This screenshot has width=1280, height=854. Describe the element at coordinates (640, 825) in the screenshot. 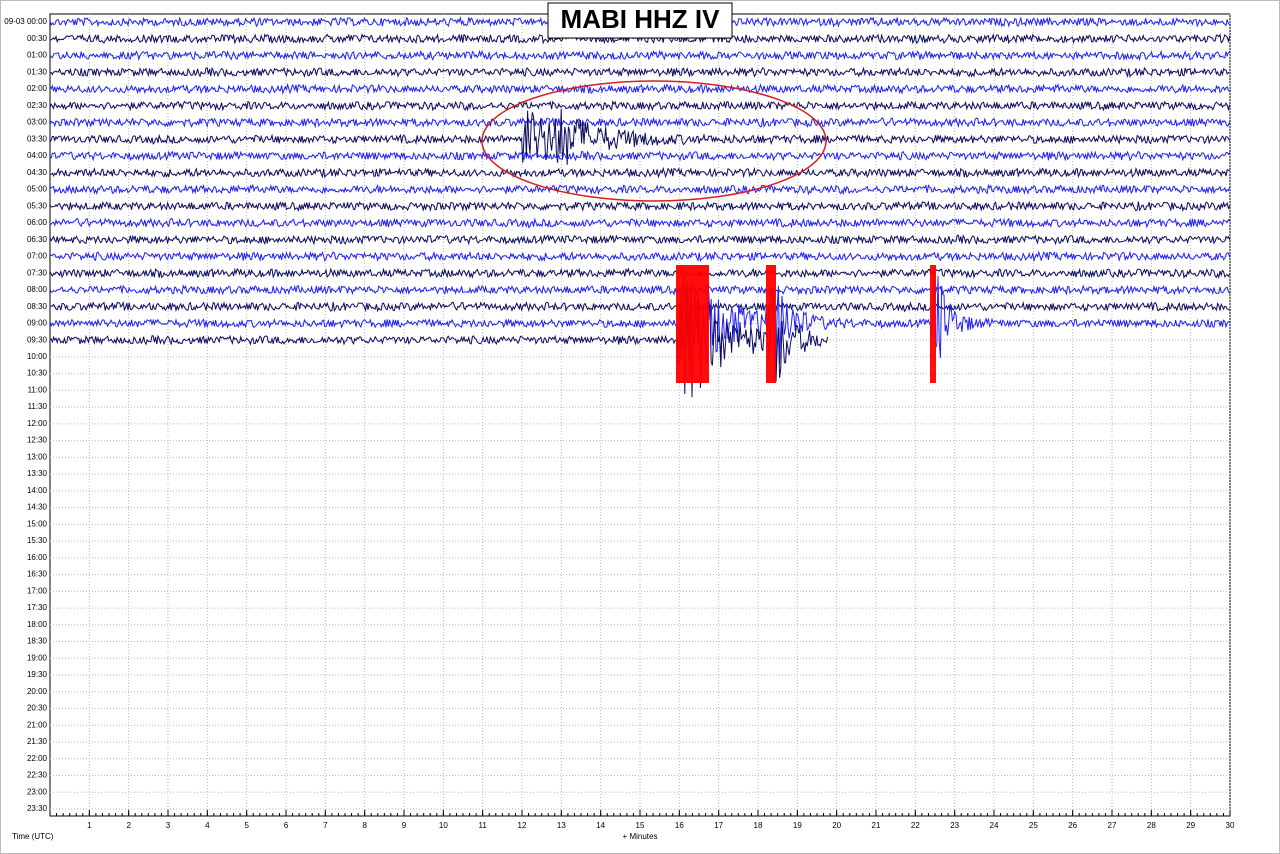

I see `x-tick-label: 15` at that location.